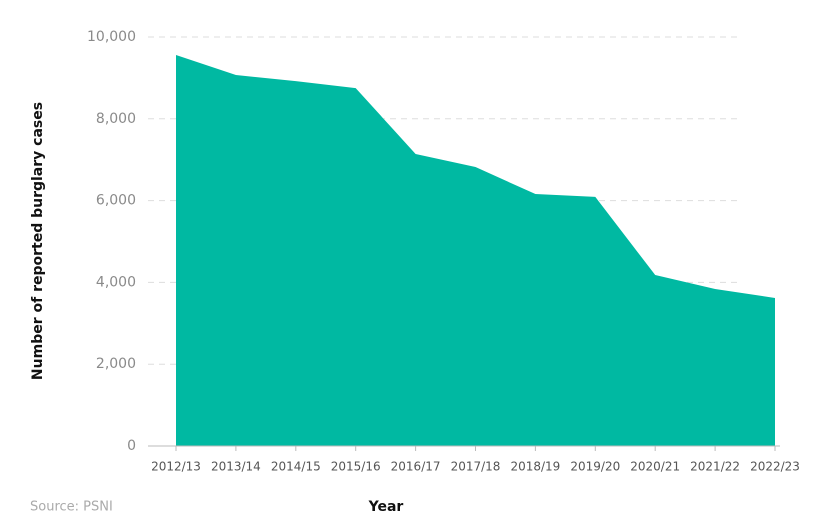 This screenshot has height=531, width=830. What do you see at coordinates (176, 467) in the screenshot?
I see `x-tick-label: 2012/13` at bounding box center [176, 467].